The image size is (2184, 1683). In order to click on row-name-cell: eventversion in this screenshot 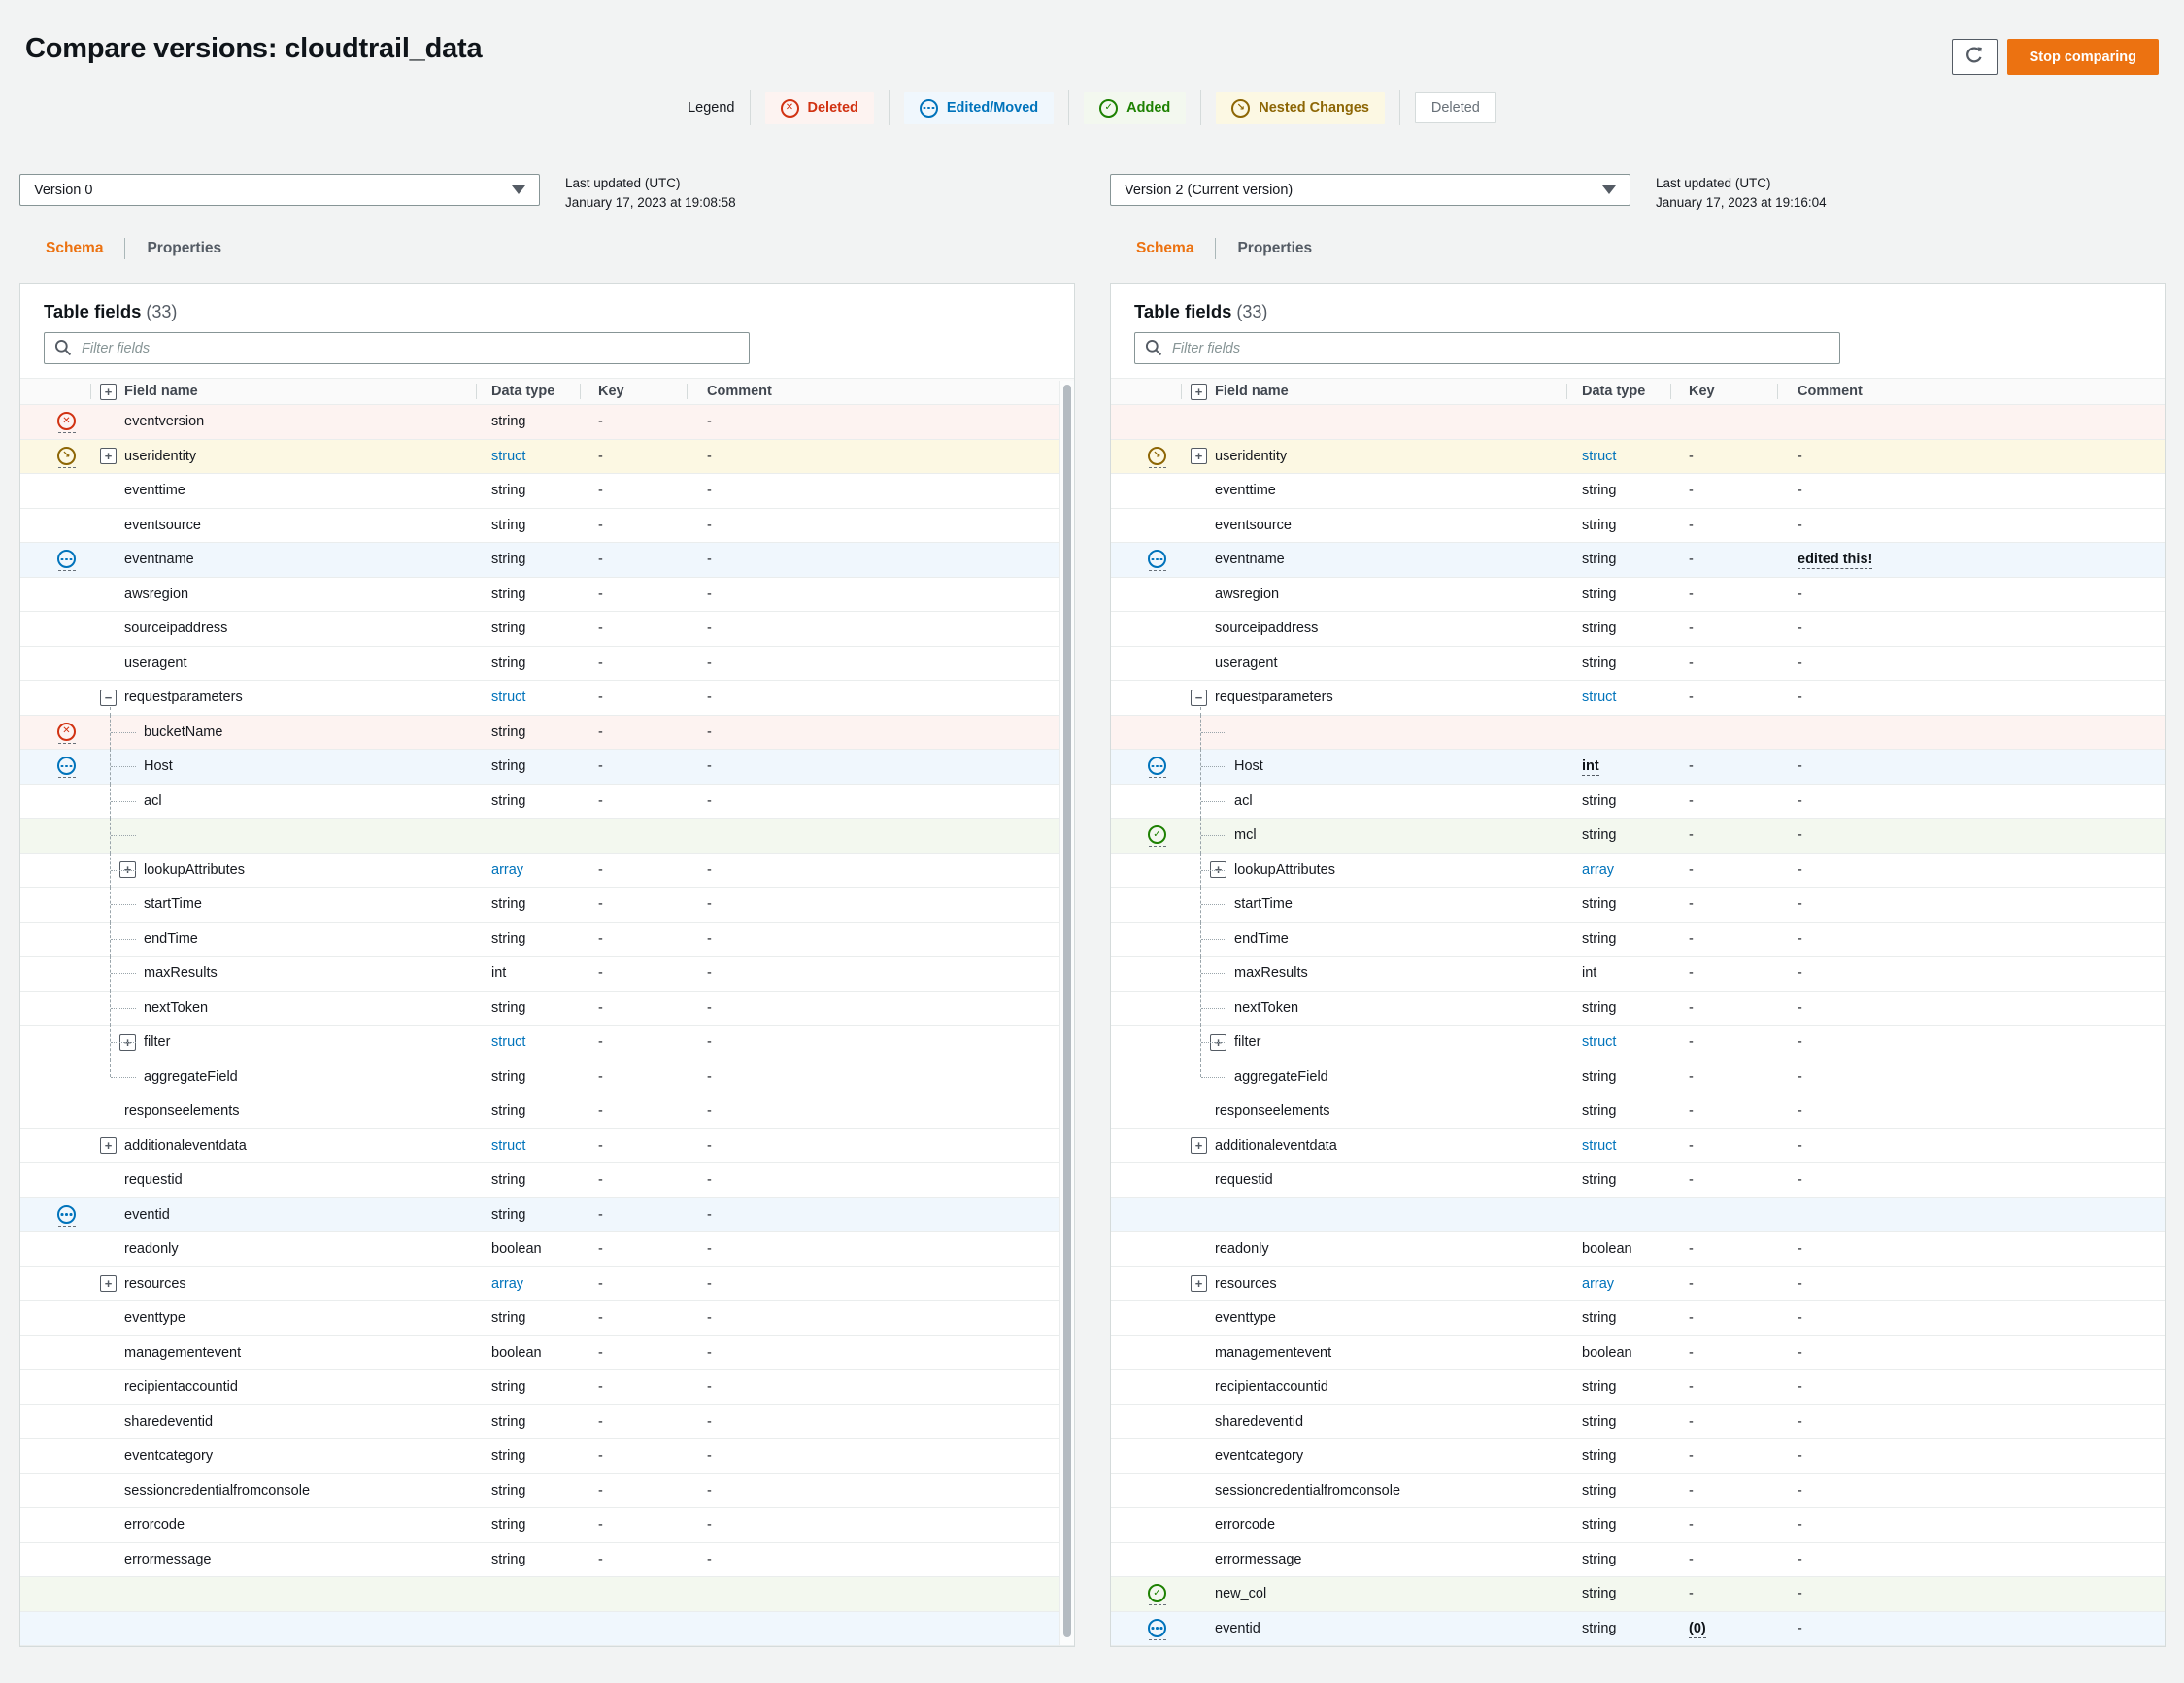, I will do `click(280, 422)`.